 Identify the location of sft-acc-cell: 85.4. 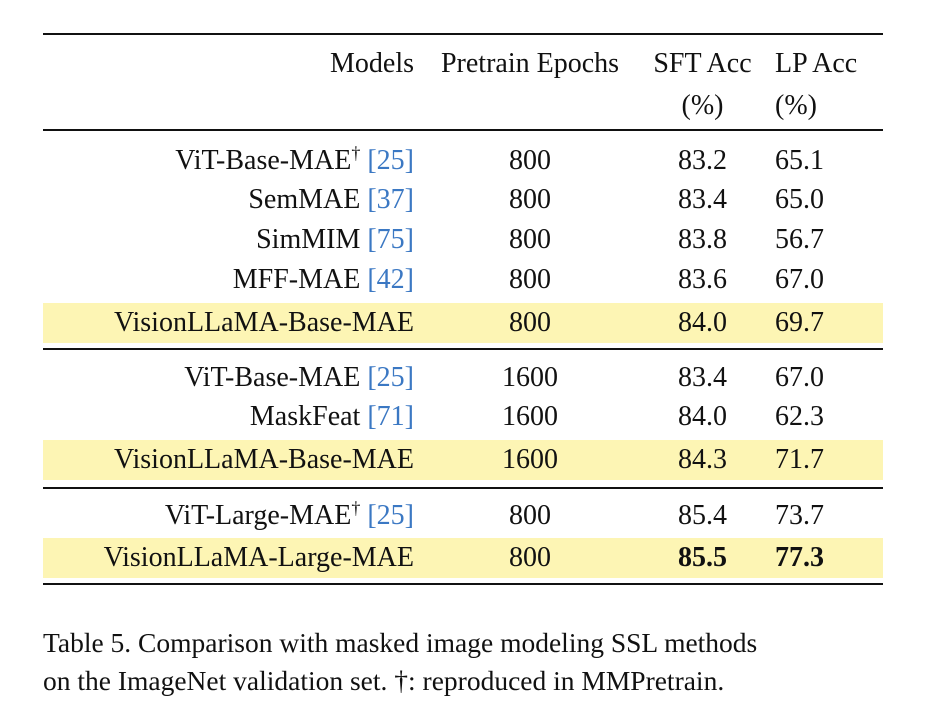
(702, 515).